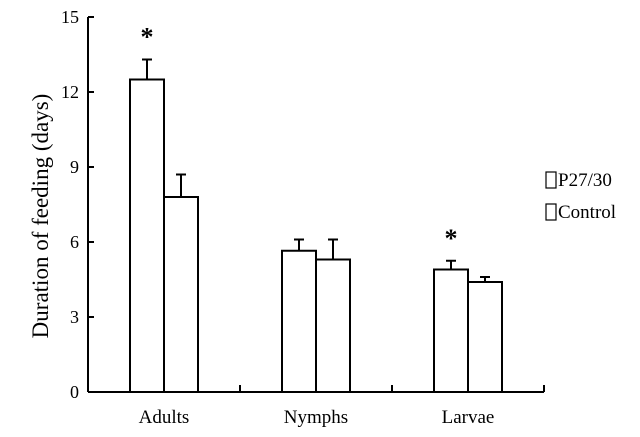  What do you see at coordinates (333, 325) in the screenshot?
I see `bar-control-nymphs` at bounding box center [333, 325].